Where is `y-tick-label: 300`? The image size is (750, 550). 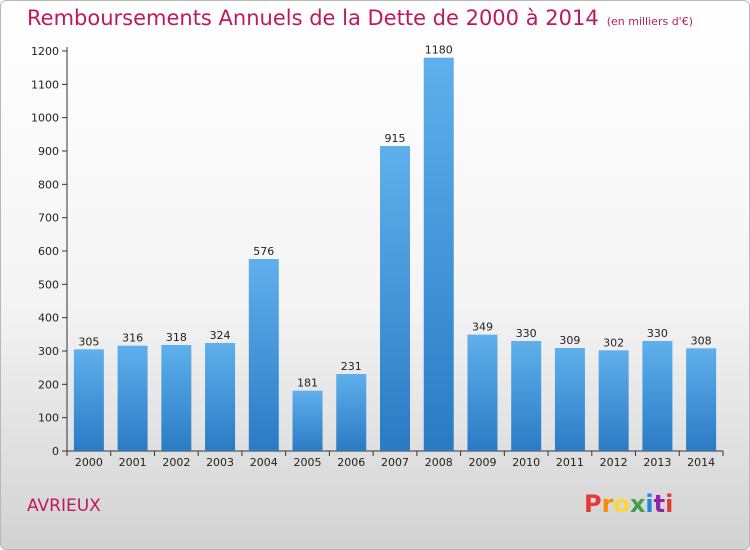 y-tick-label: 300 is located at coordinates (48, 351).